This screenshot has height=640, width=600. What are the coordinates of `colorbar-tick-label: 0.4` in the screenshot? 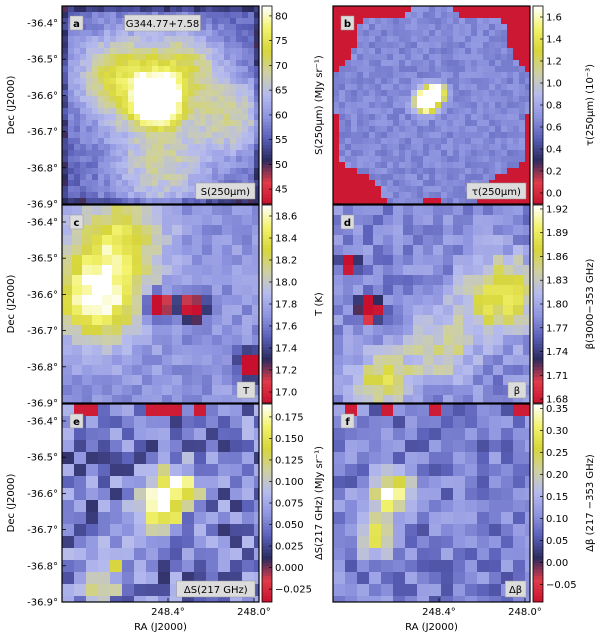 It's located at (554, 150).